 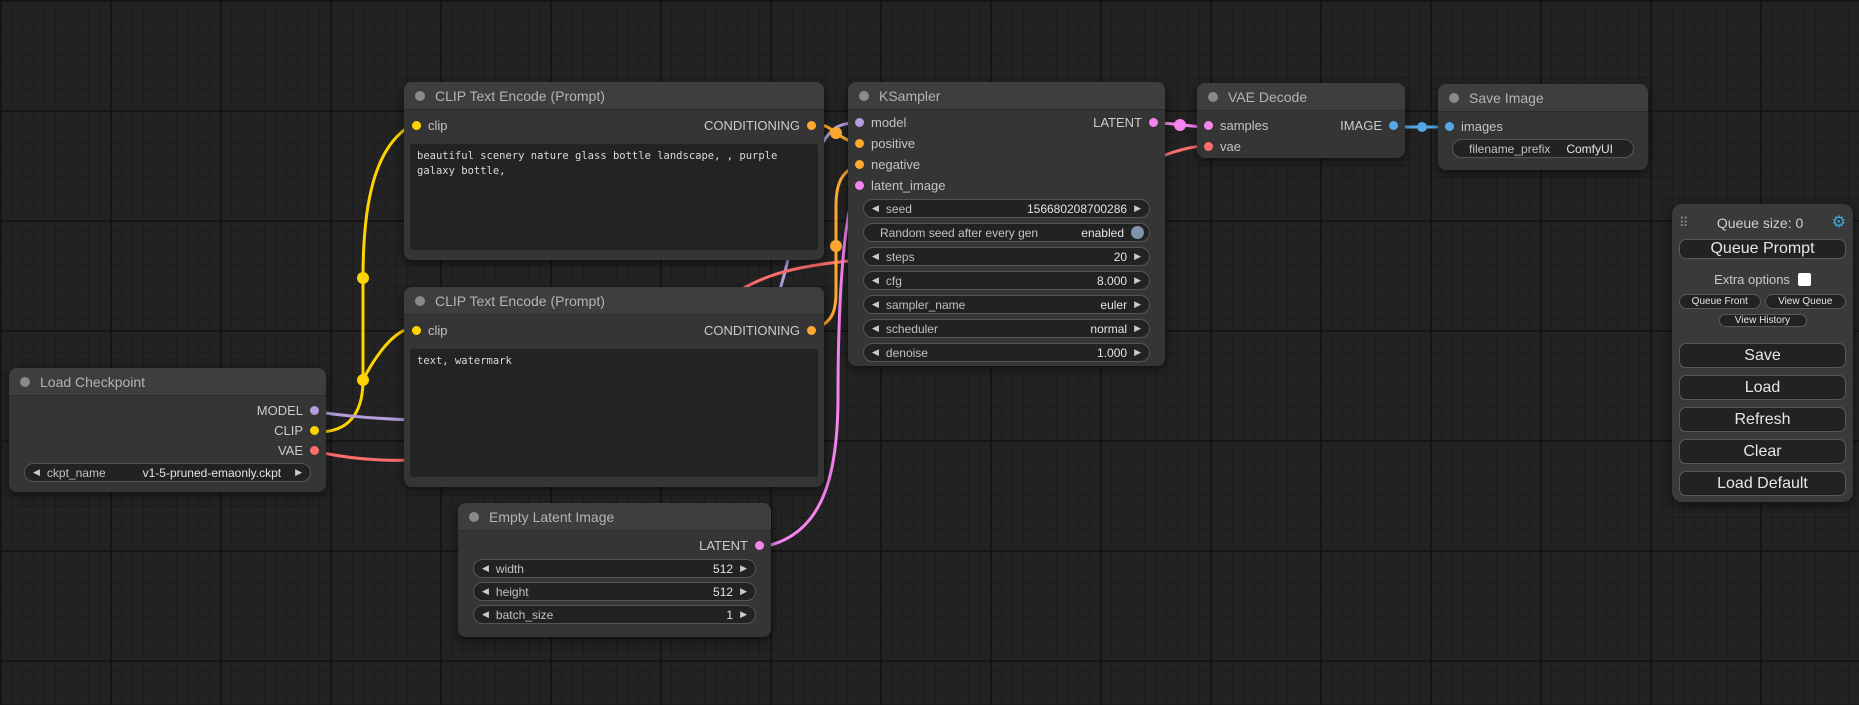 I want to click on load-default-button: Load Default, so click(x=1762, y=483).